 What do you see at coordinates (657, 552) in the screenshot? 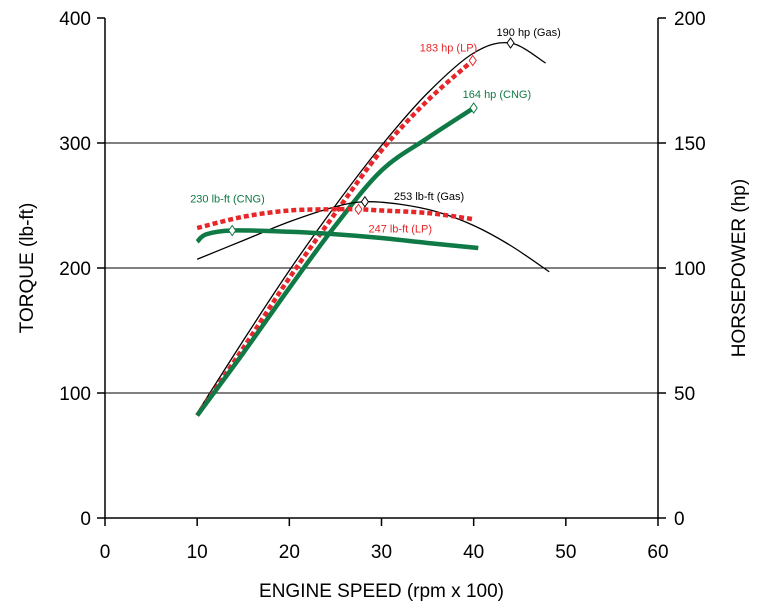
I see `x-tick-label: 60` at bounding box center [657, 552].